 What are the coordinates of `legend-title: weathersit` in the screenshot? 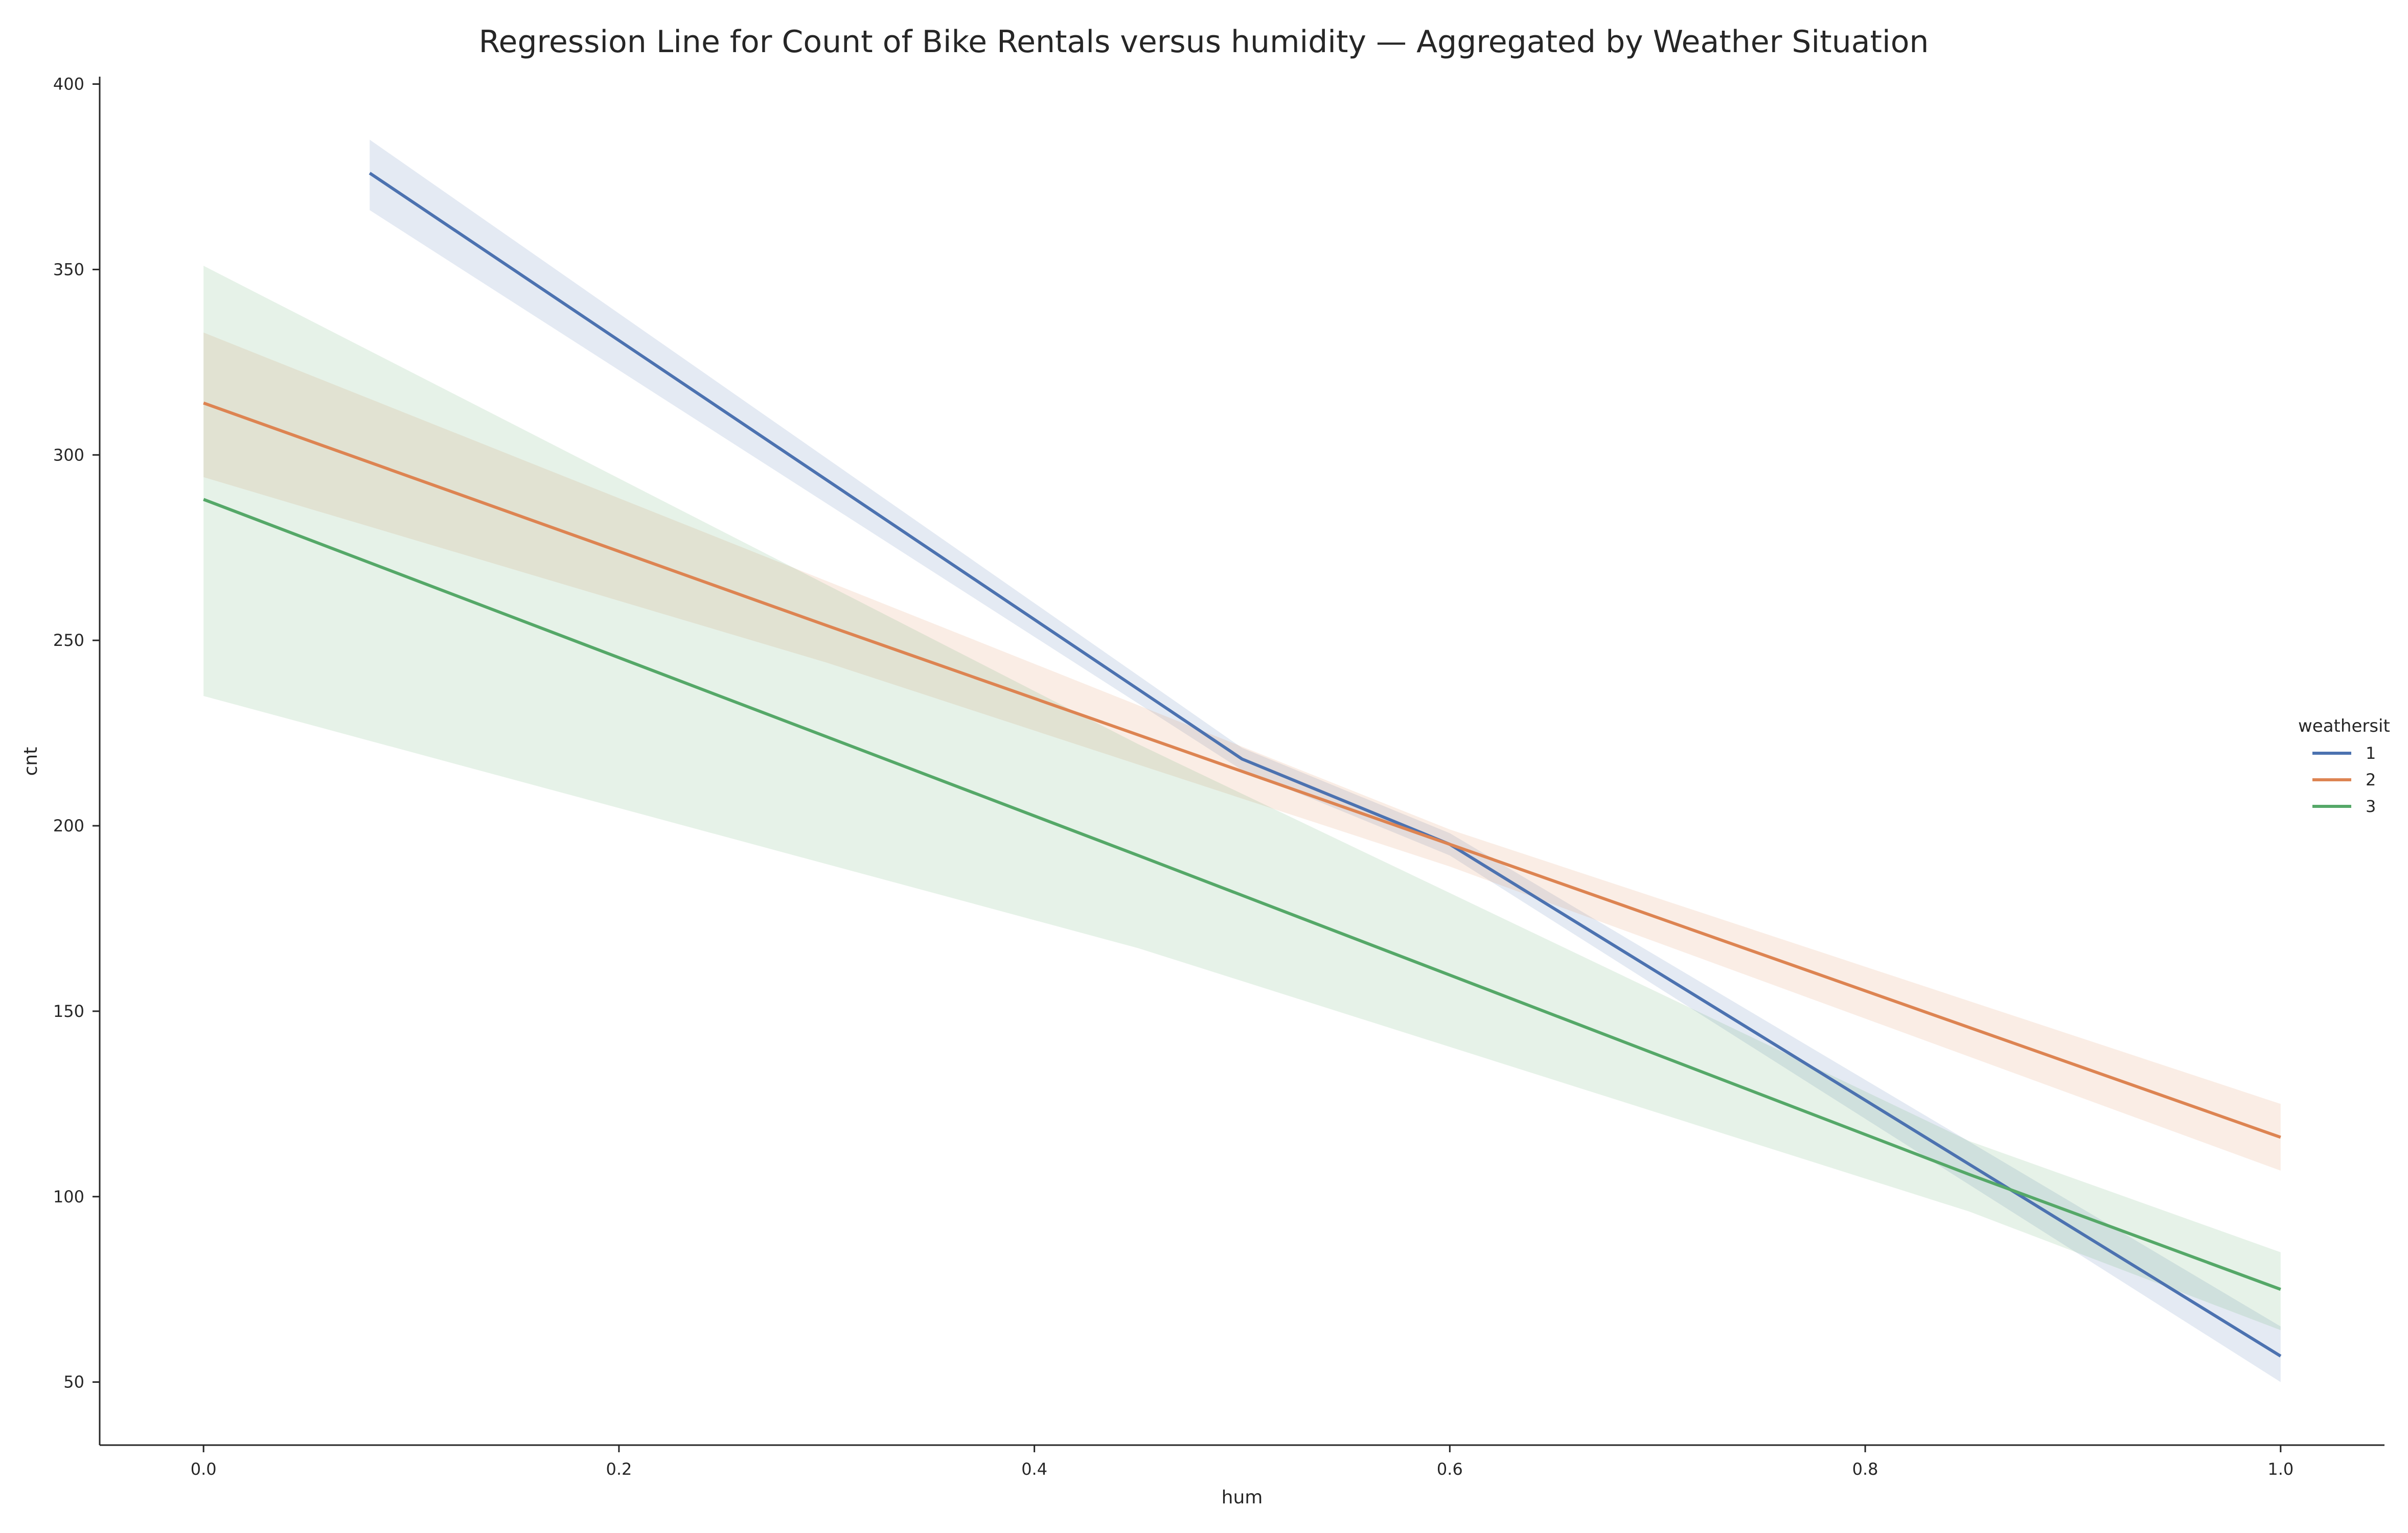 It's located at (2344, 726).